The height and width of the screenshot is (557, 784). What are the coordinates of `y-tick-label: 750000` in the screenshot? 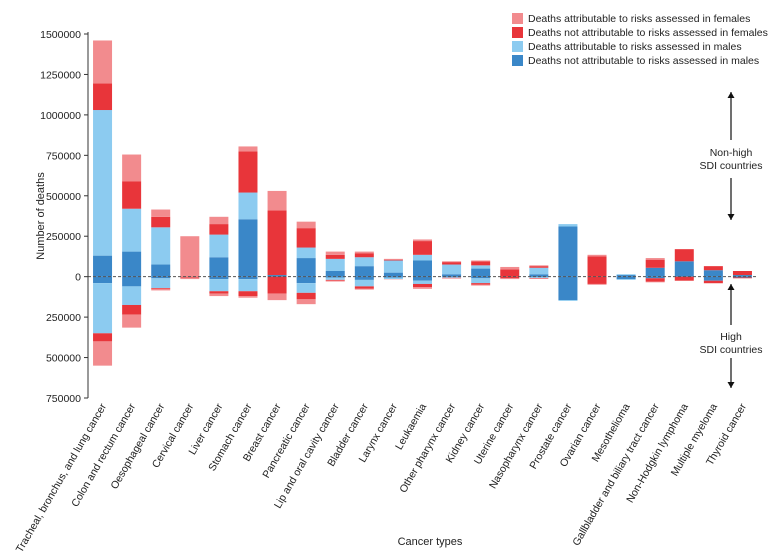 It's located at (63, 156).